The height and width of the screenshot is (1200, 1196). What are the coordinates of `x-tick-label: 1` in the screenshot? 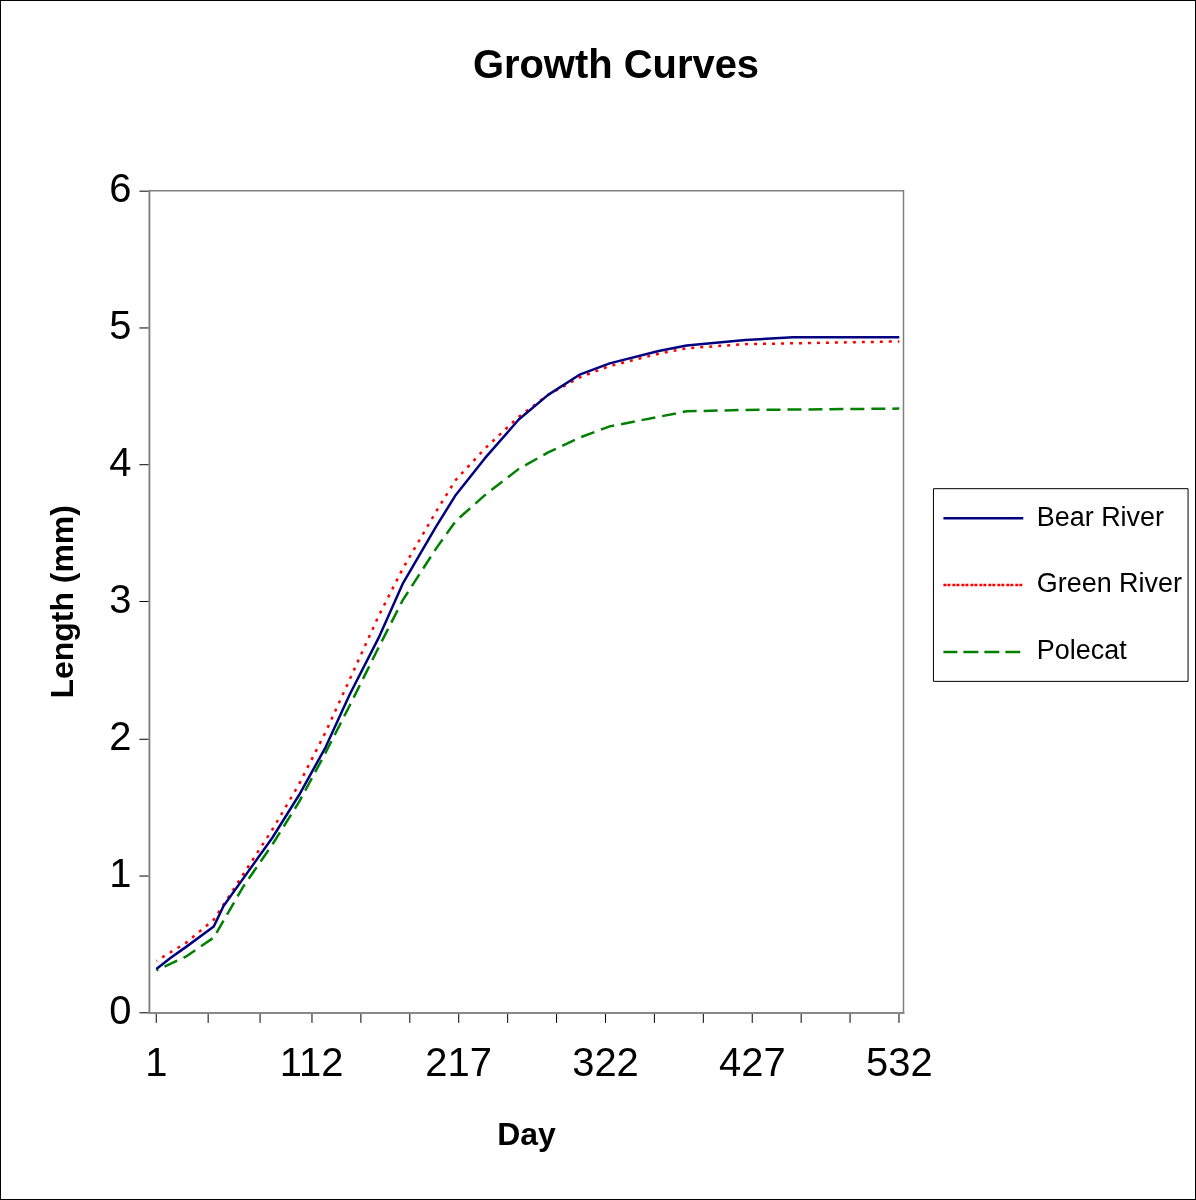 It's located at (156, 1061).